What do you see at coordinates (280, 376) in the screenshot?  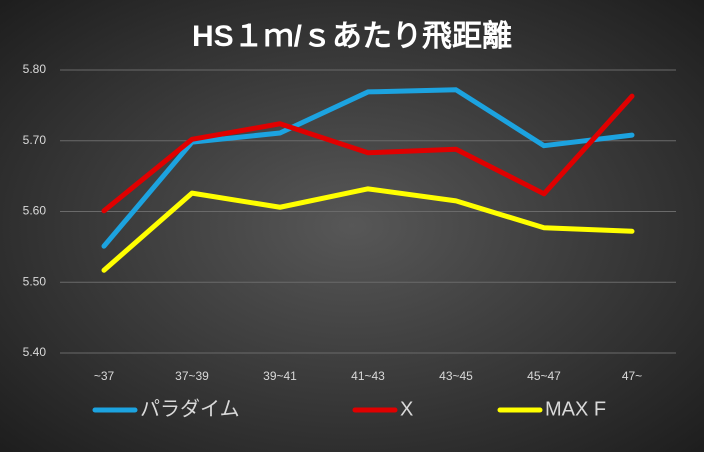 I see `x-tick-label: 39~41` at bounding box center [280, 376].